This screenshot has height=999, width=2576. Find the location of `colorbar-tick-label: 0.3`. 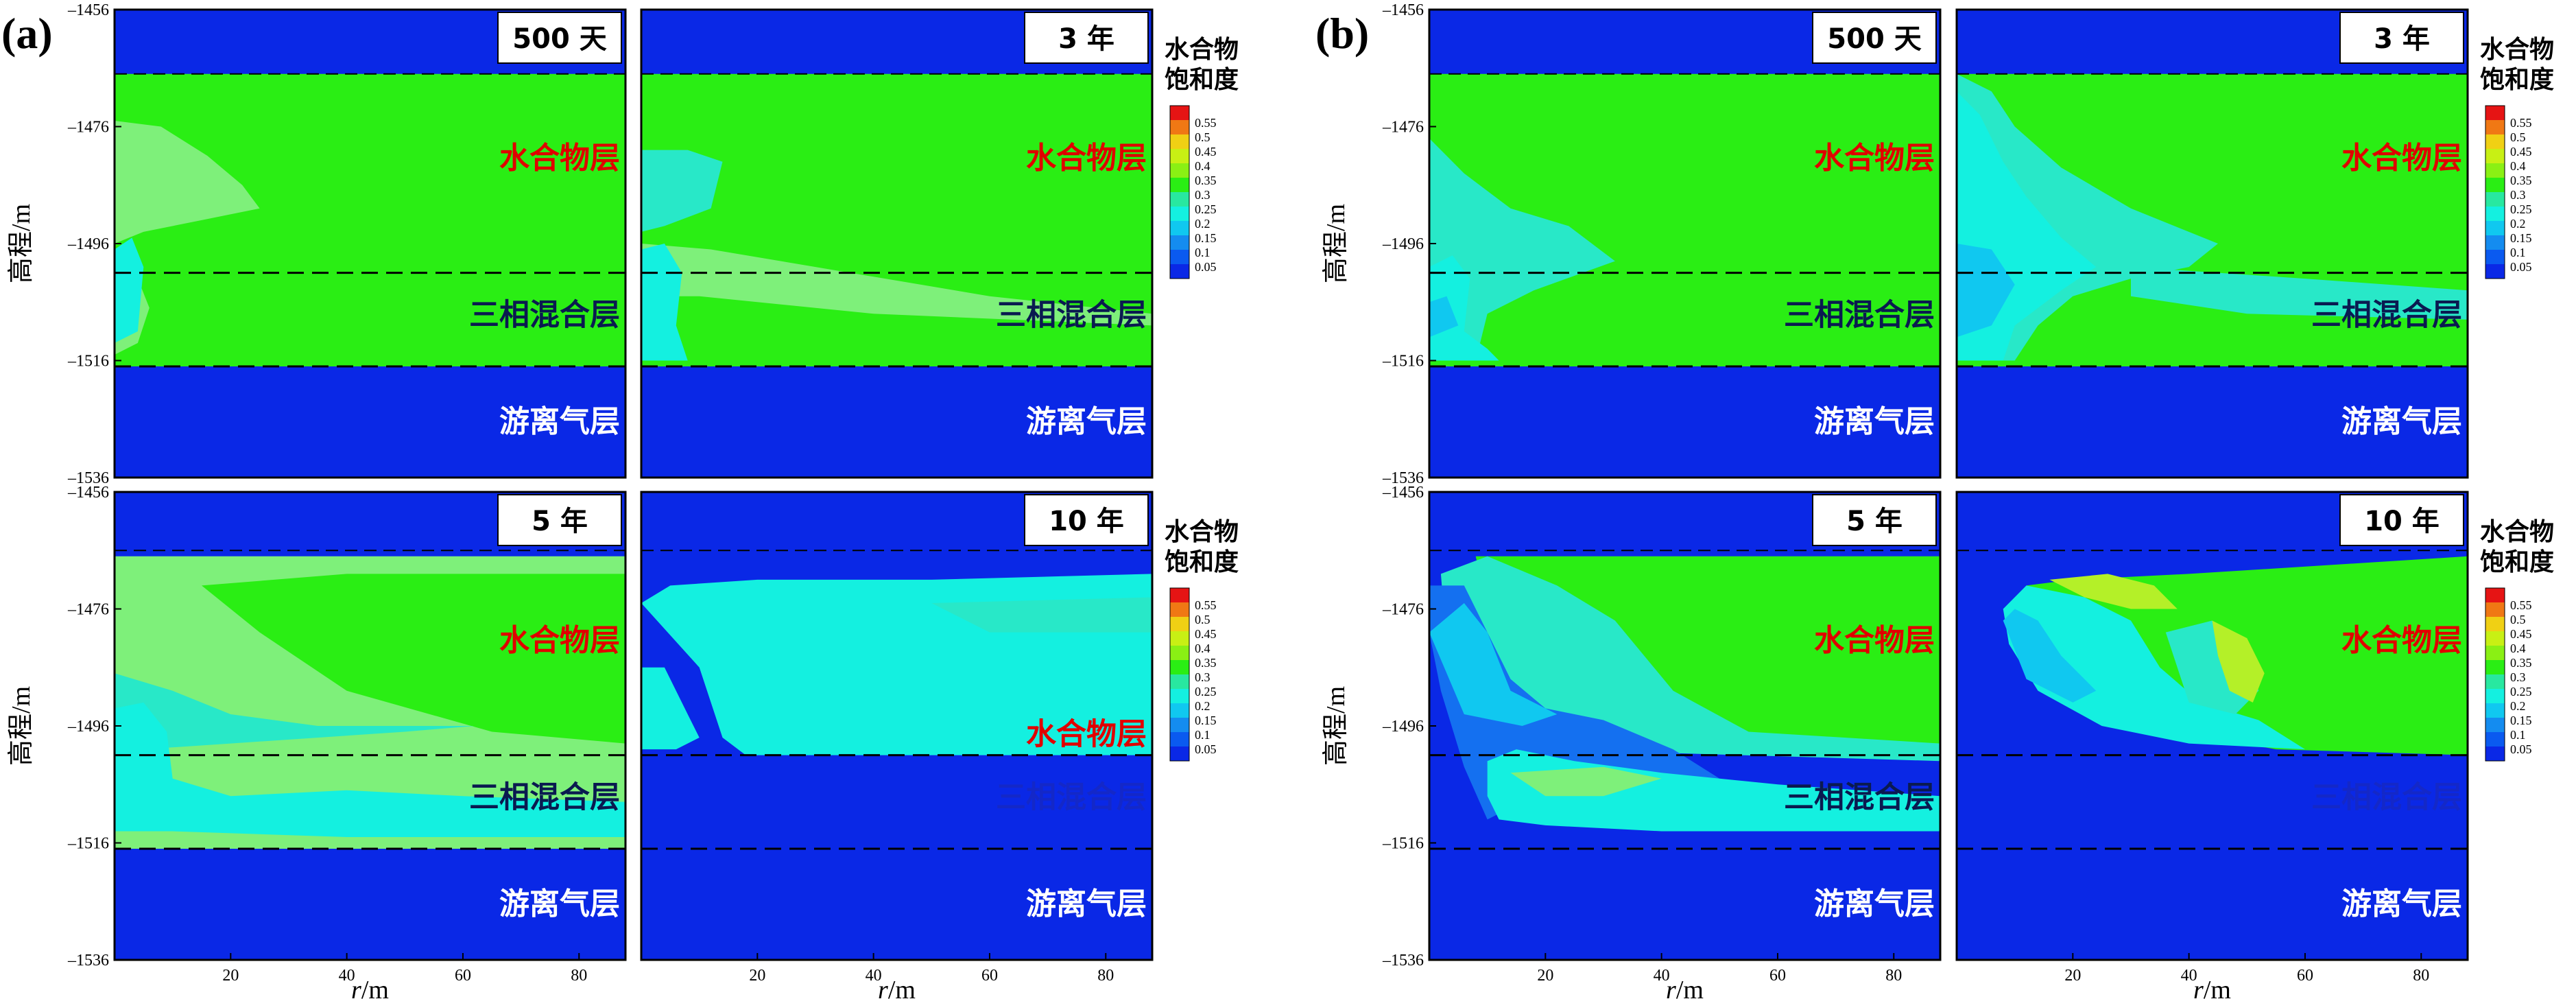

colorbar-tick-label: 0.3 is located at coordinates (2518, 195).